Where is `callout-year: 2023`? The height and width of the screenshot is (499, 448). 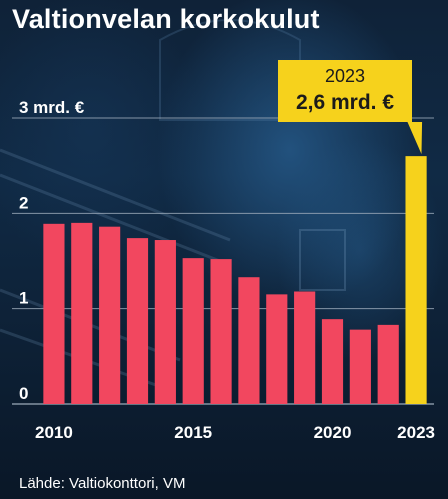 callout-year: 2023 is located at coordinates (345, 76).